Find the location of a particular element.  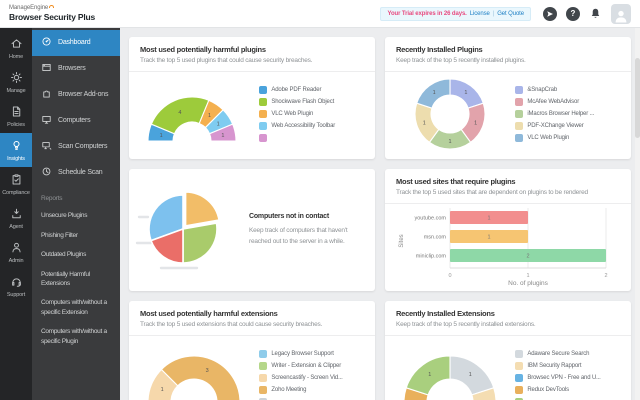

feedback-send-icon is located at coordinates (550, 13).